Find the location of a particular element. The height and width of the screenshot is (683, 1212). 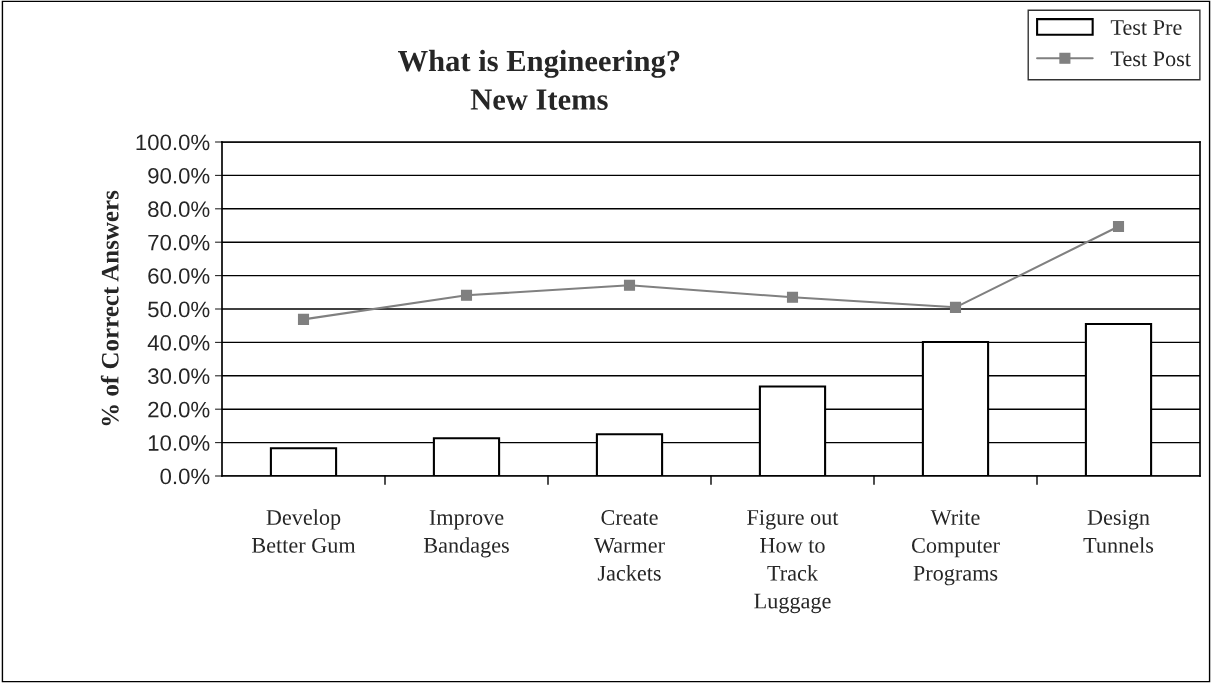

chart-title: What is Engineering? New Items is located at coordinates (539, 79).